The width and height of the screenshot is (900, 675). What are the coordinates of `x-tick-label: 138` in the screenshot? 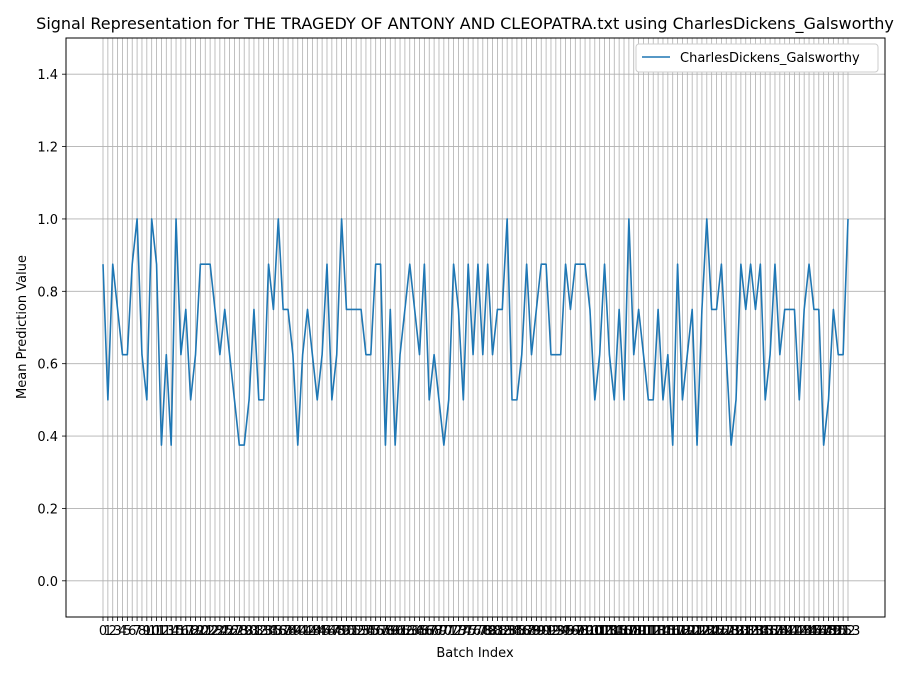 It's located at (775, 631).